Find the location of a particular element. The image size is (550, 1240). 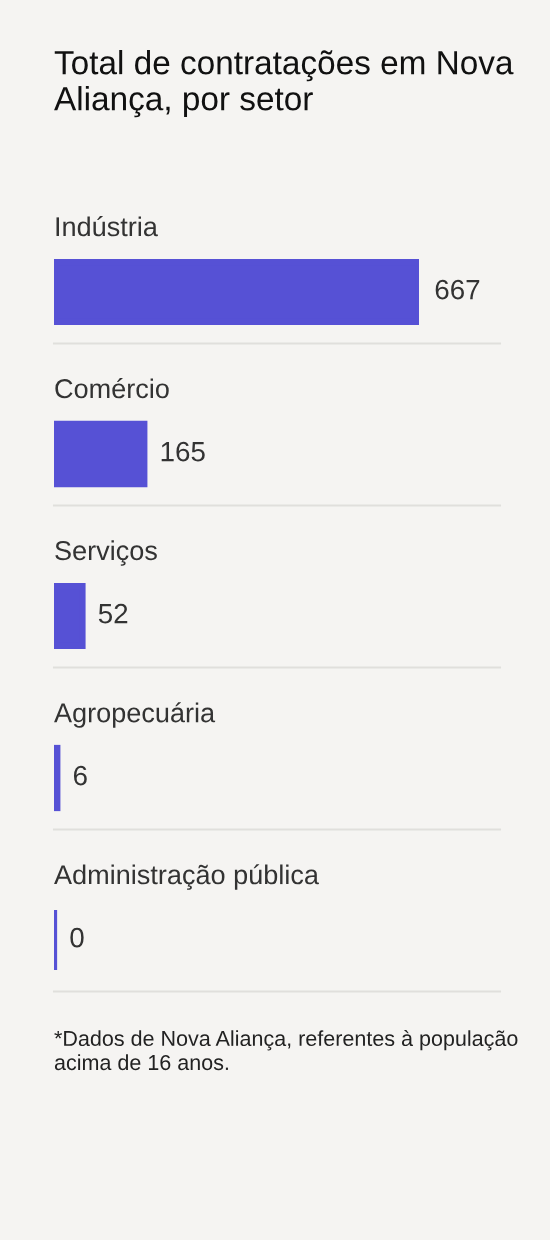

data-label: 52 is located at coordinates (113, 613).